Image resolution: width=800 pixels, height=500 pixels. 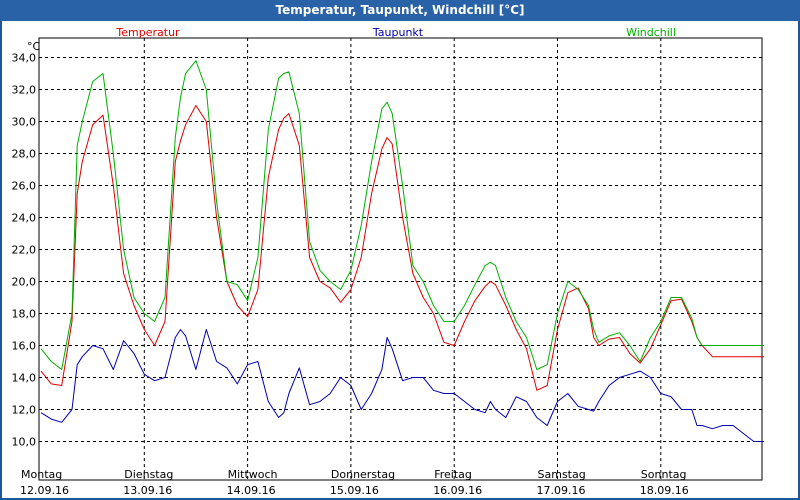 What do you see at coordinates (562, 474) in the screenshot?
I see `x-tick-day-label: Samstag` at bounding box center [562, 474].